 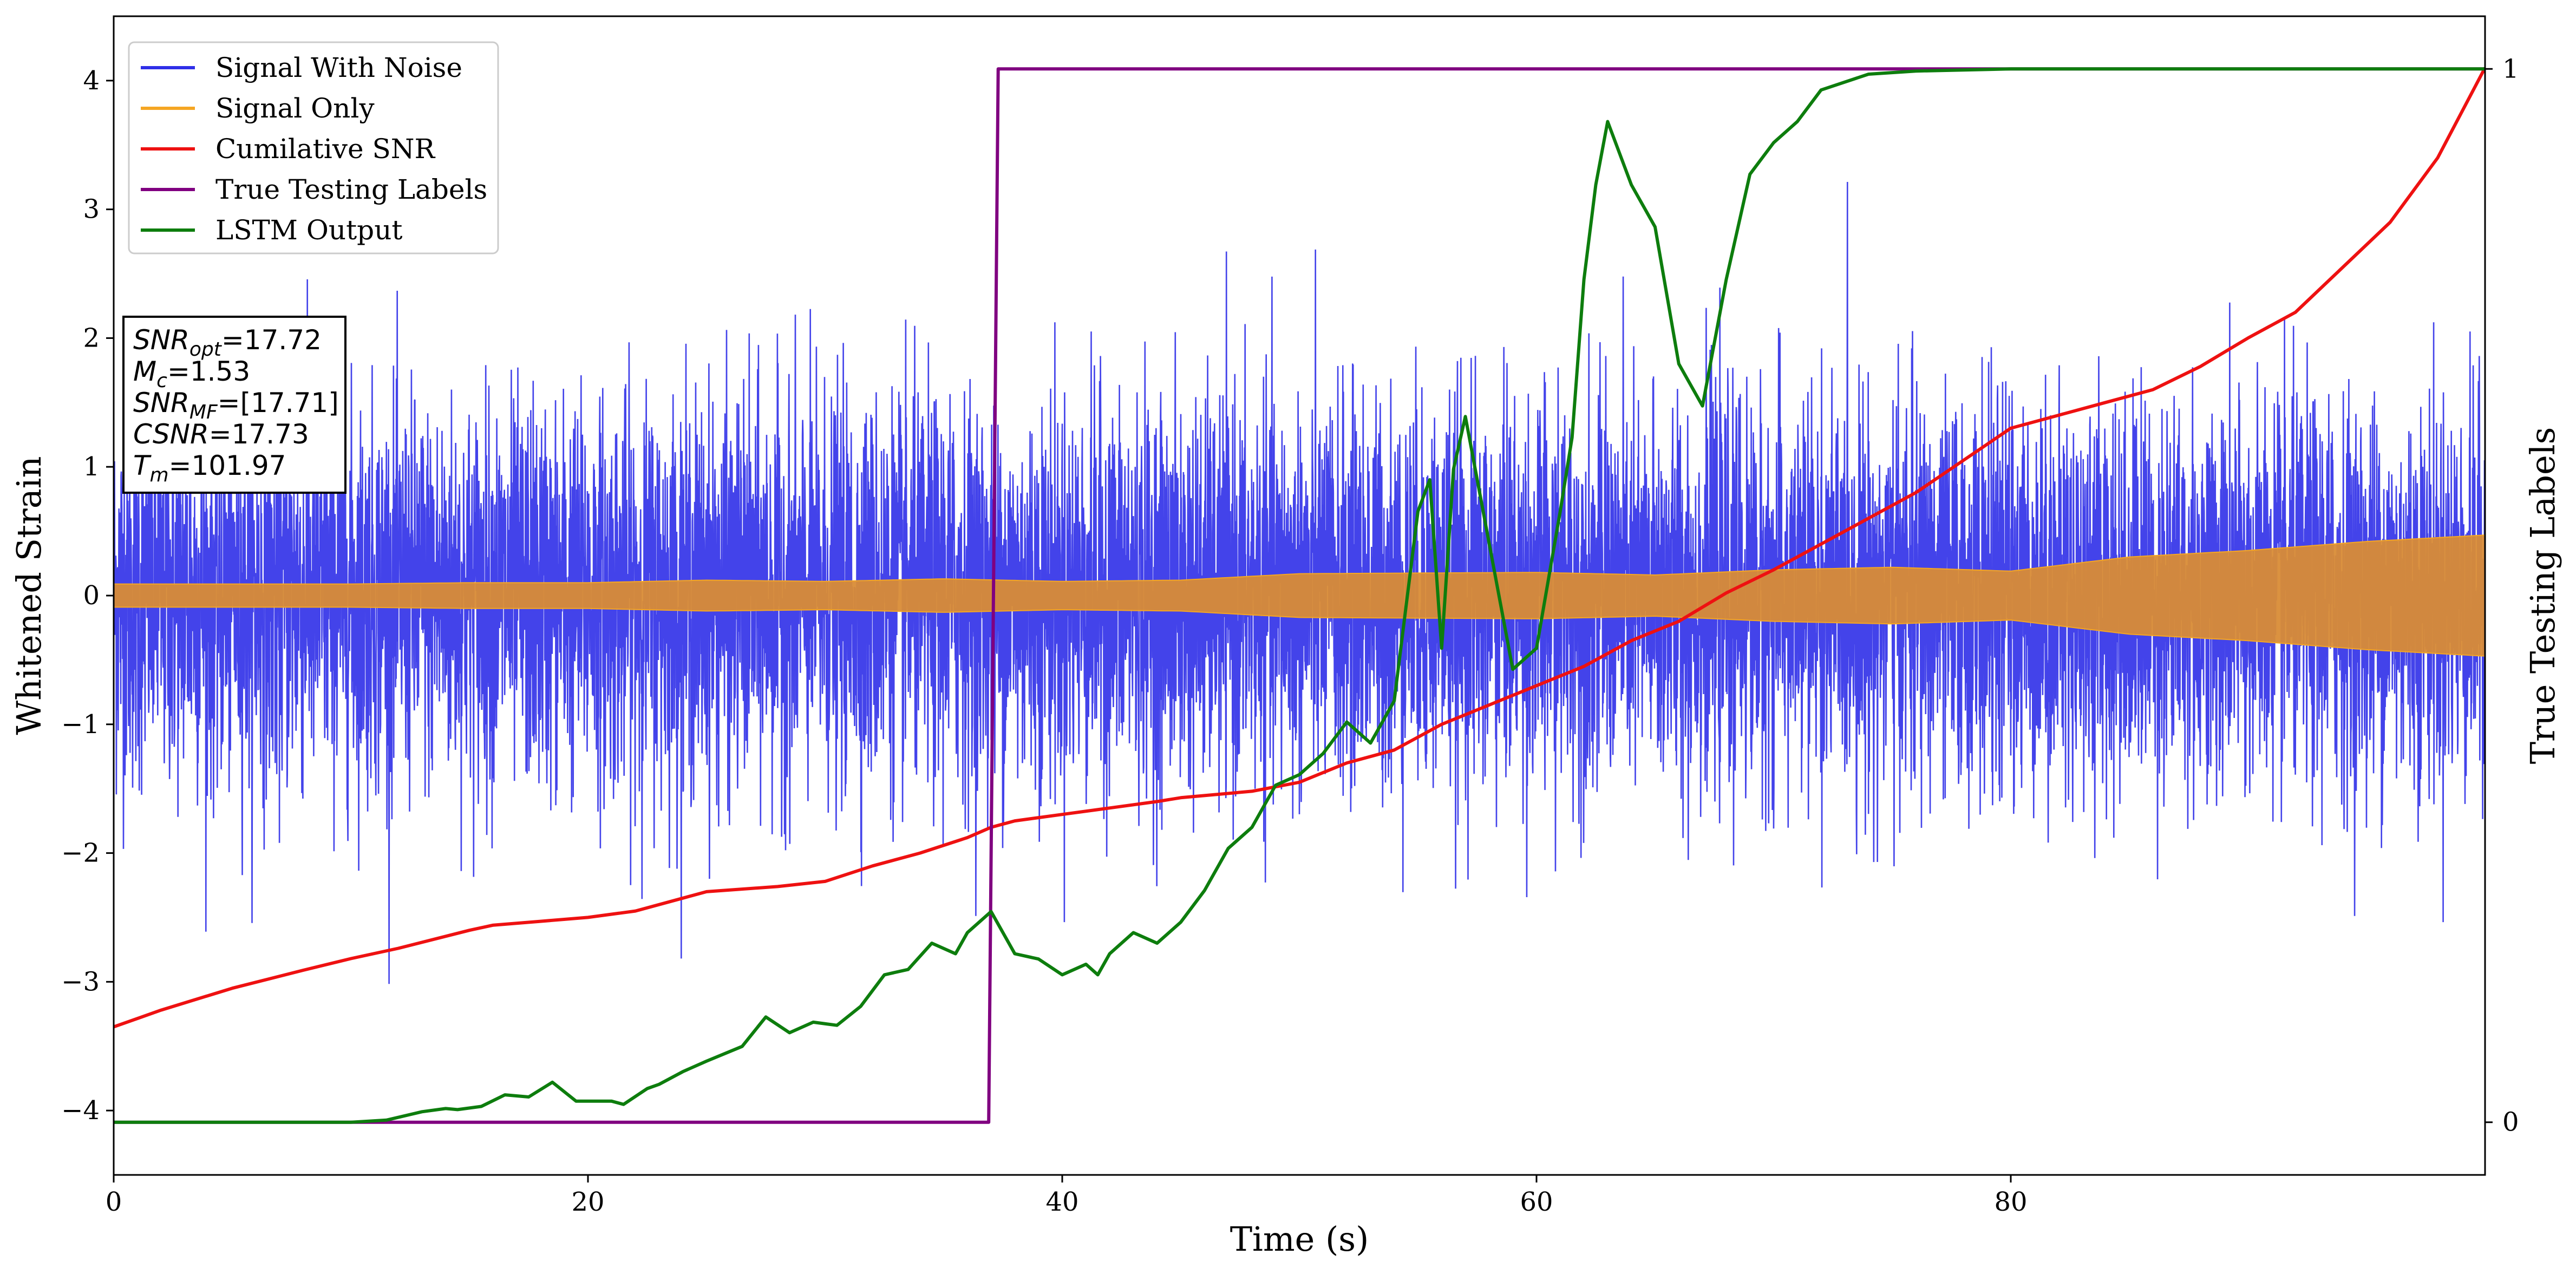 I want to click on stats-symbol: T, so click(x=142, y=465).